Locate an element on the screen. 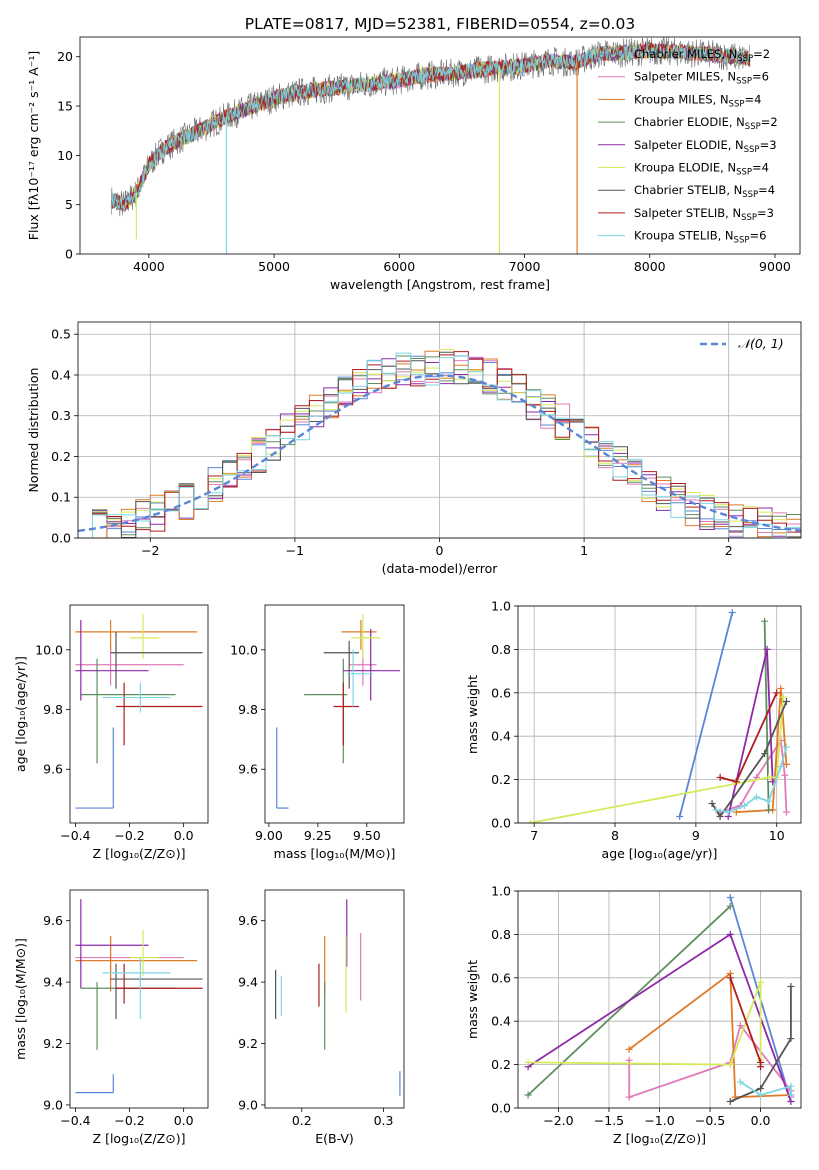 The width and height of the screenshot is (819, 1170). axes-frame is located at coordinates (659, 714).